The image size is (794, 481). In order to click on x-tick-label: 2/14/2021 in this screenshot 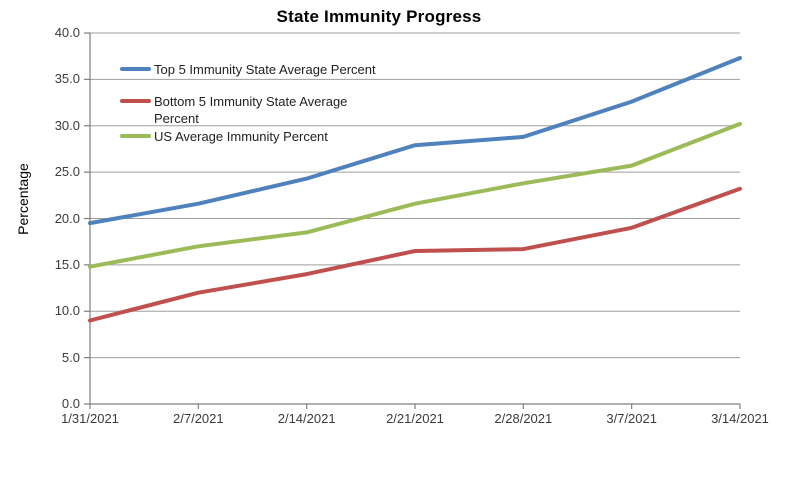, I will do `click(306, 418)`.